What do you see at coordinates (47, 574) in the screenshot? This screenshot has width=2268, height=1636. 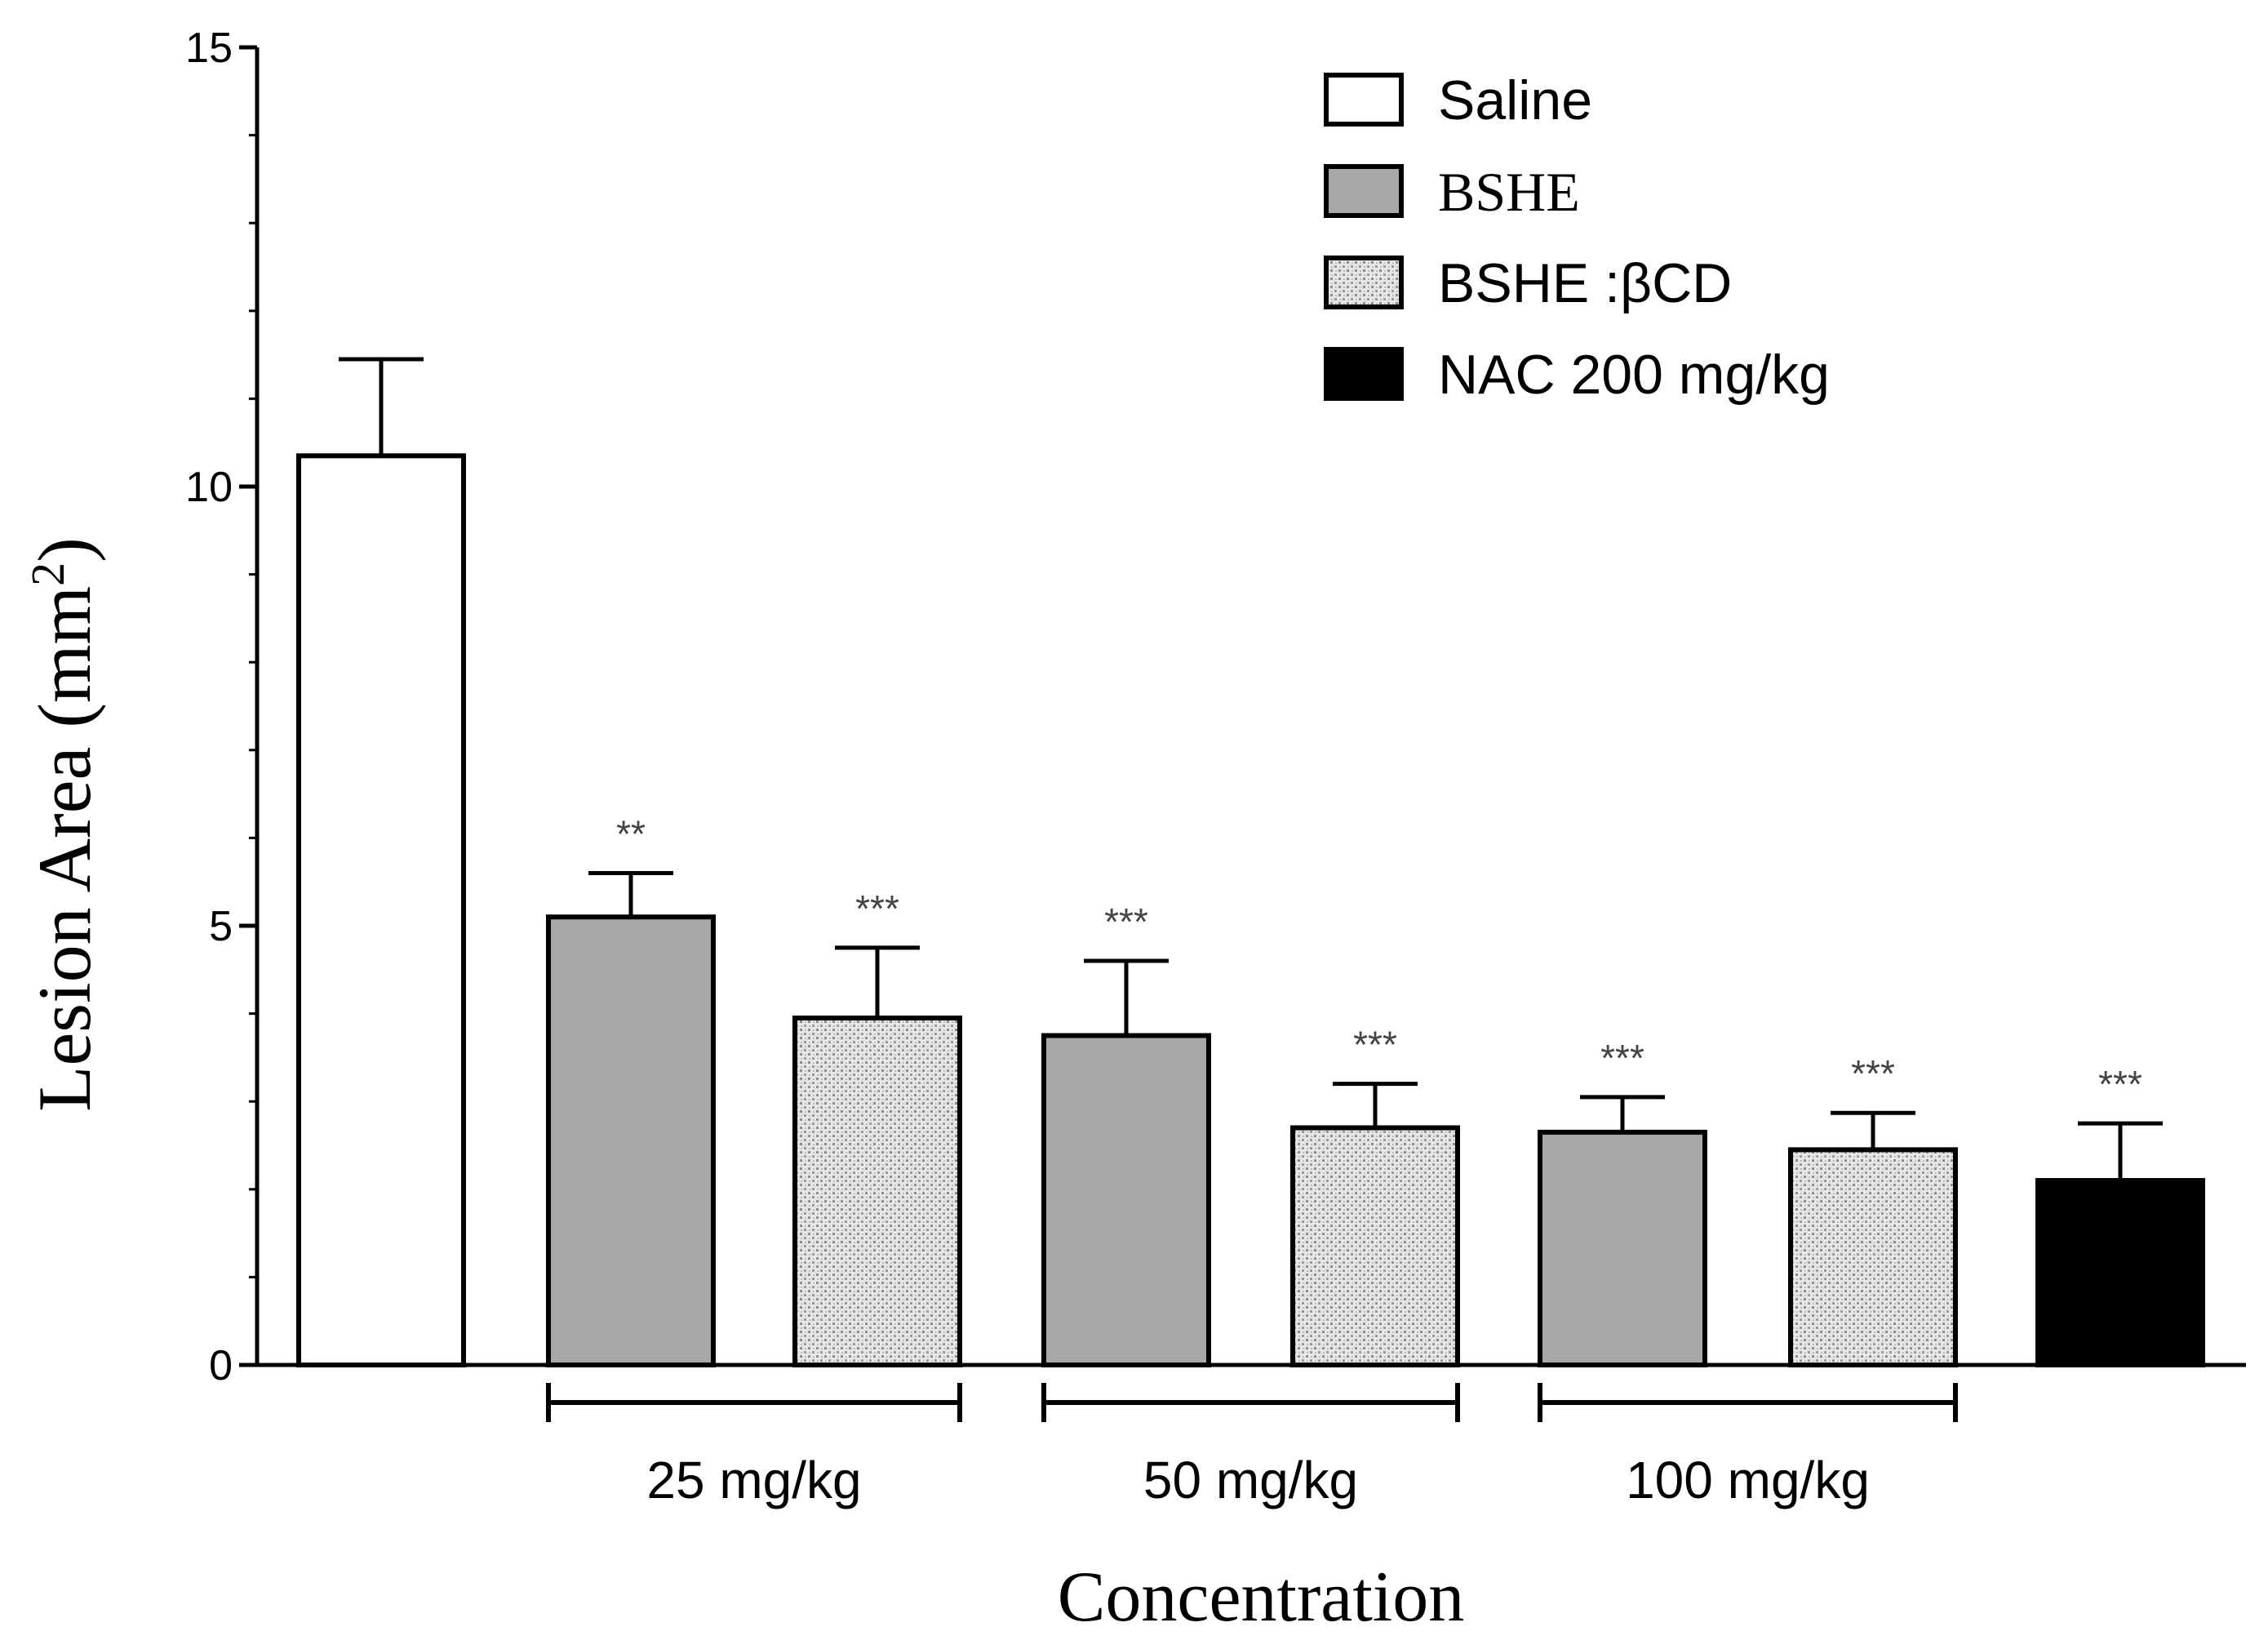 I see `y-axis-title-superscript: 2` at bounding box center [47, 574].